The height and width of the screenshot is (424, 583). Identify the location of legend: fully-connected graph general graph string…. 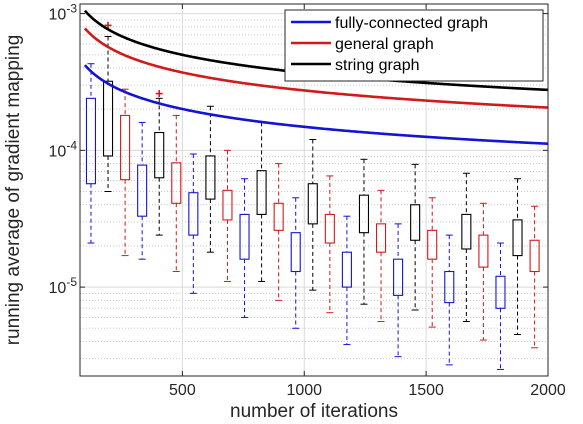
(414, 45).